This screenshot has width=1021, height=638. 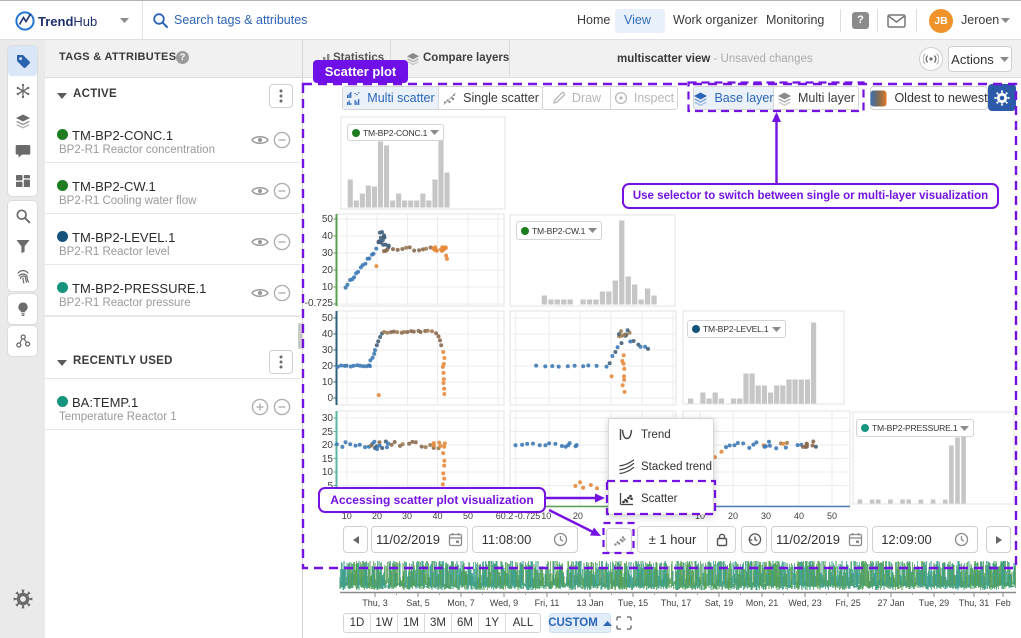 I want to click on svg-text: 15, so click(x=328, y=459).